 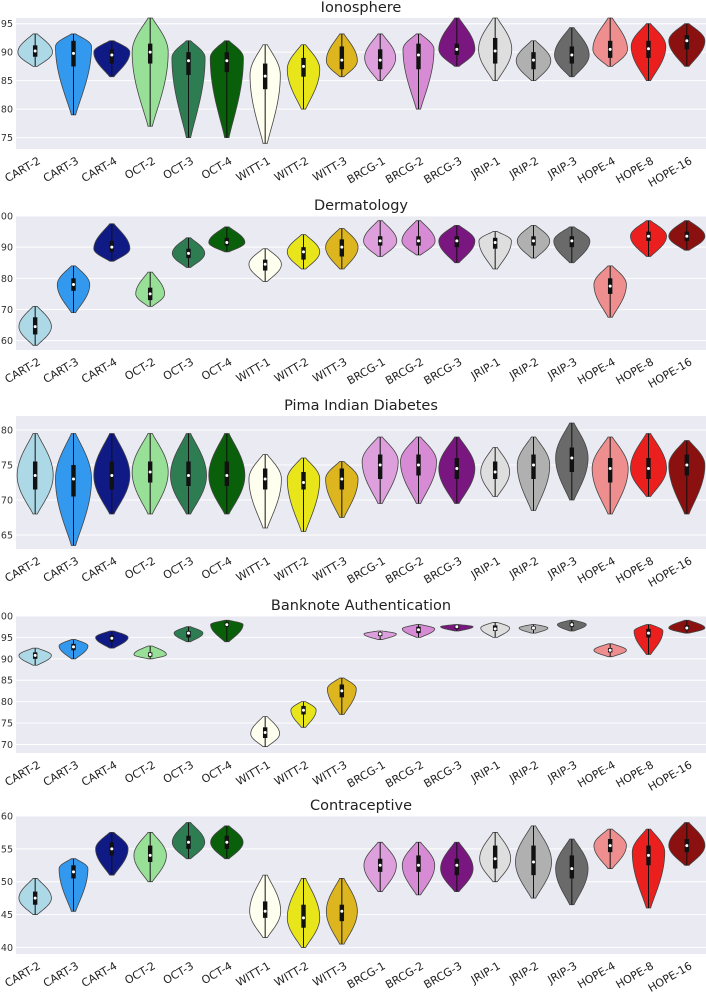 What do you see at coordinates (7, 681) in the screenshot?
I see `y-tick-label: 85` at bounding box center [7, 681].